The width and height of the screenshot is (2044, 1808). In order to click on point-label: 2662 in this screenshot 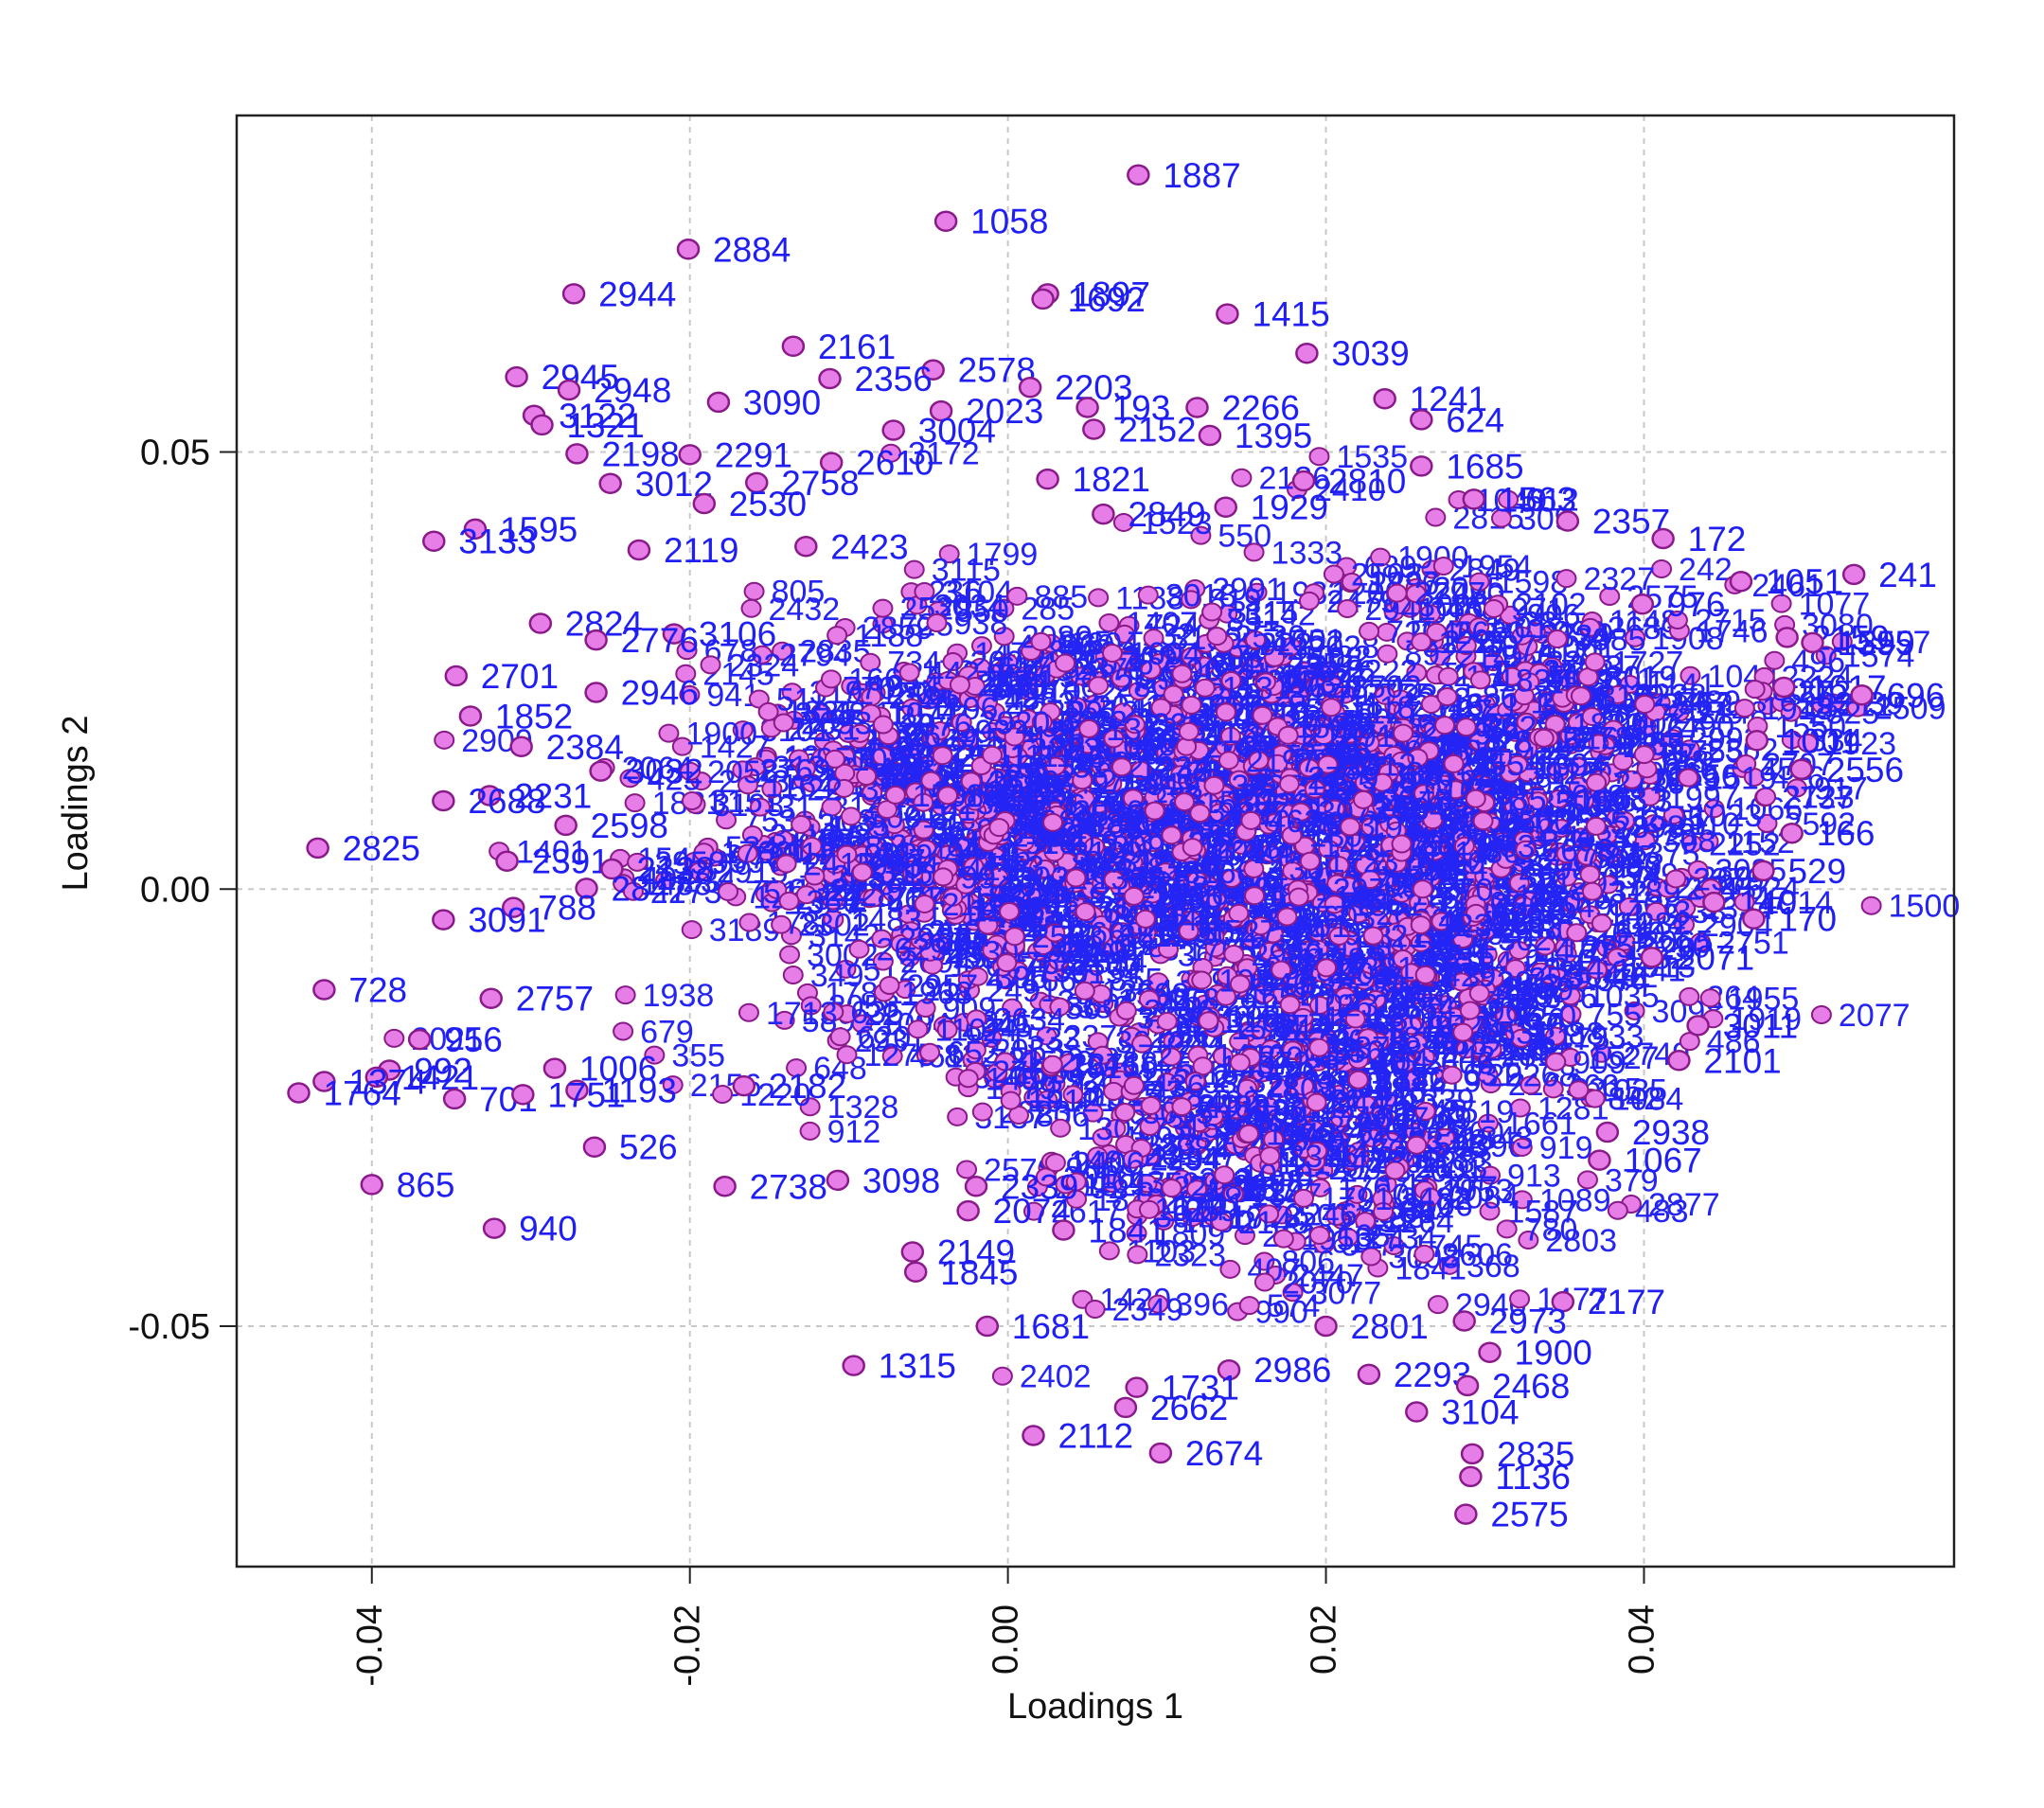, I will do `click(1189, 1408)`.